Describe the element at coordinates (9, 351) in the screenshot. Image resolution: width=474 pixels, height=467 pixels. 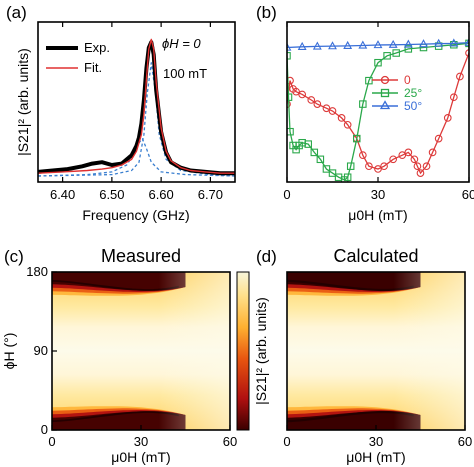
I see `panel-c-ylabel: ϕH (°)` at that location.